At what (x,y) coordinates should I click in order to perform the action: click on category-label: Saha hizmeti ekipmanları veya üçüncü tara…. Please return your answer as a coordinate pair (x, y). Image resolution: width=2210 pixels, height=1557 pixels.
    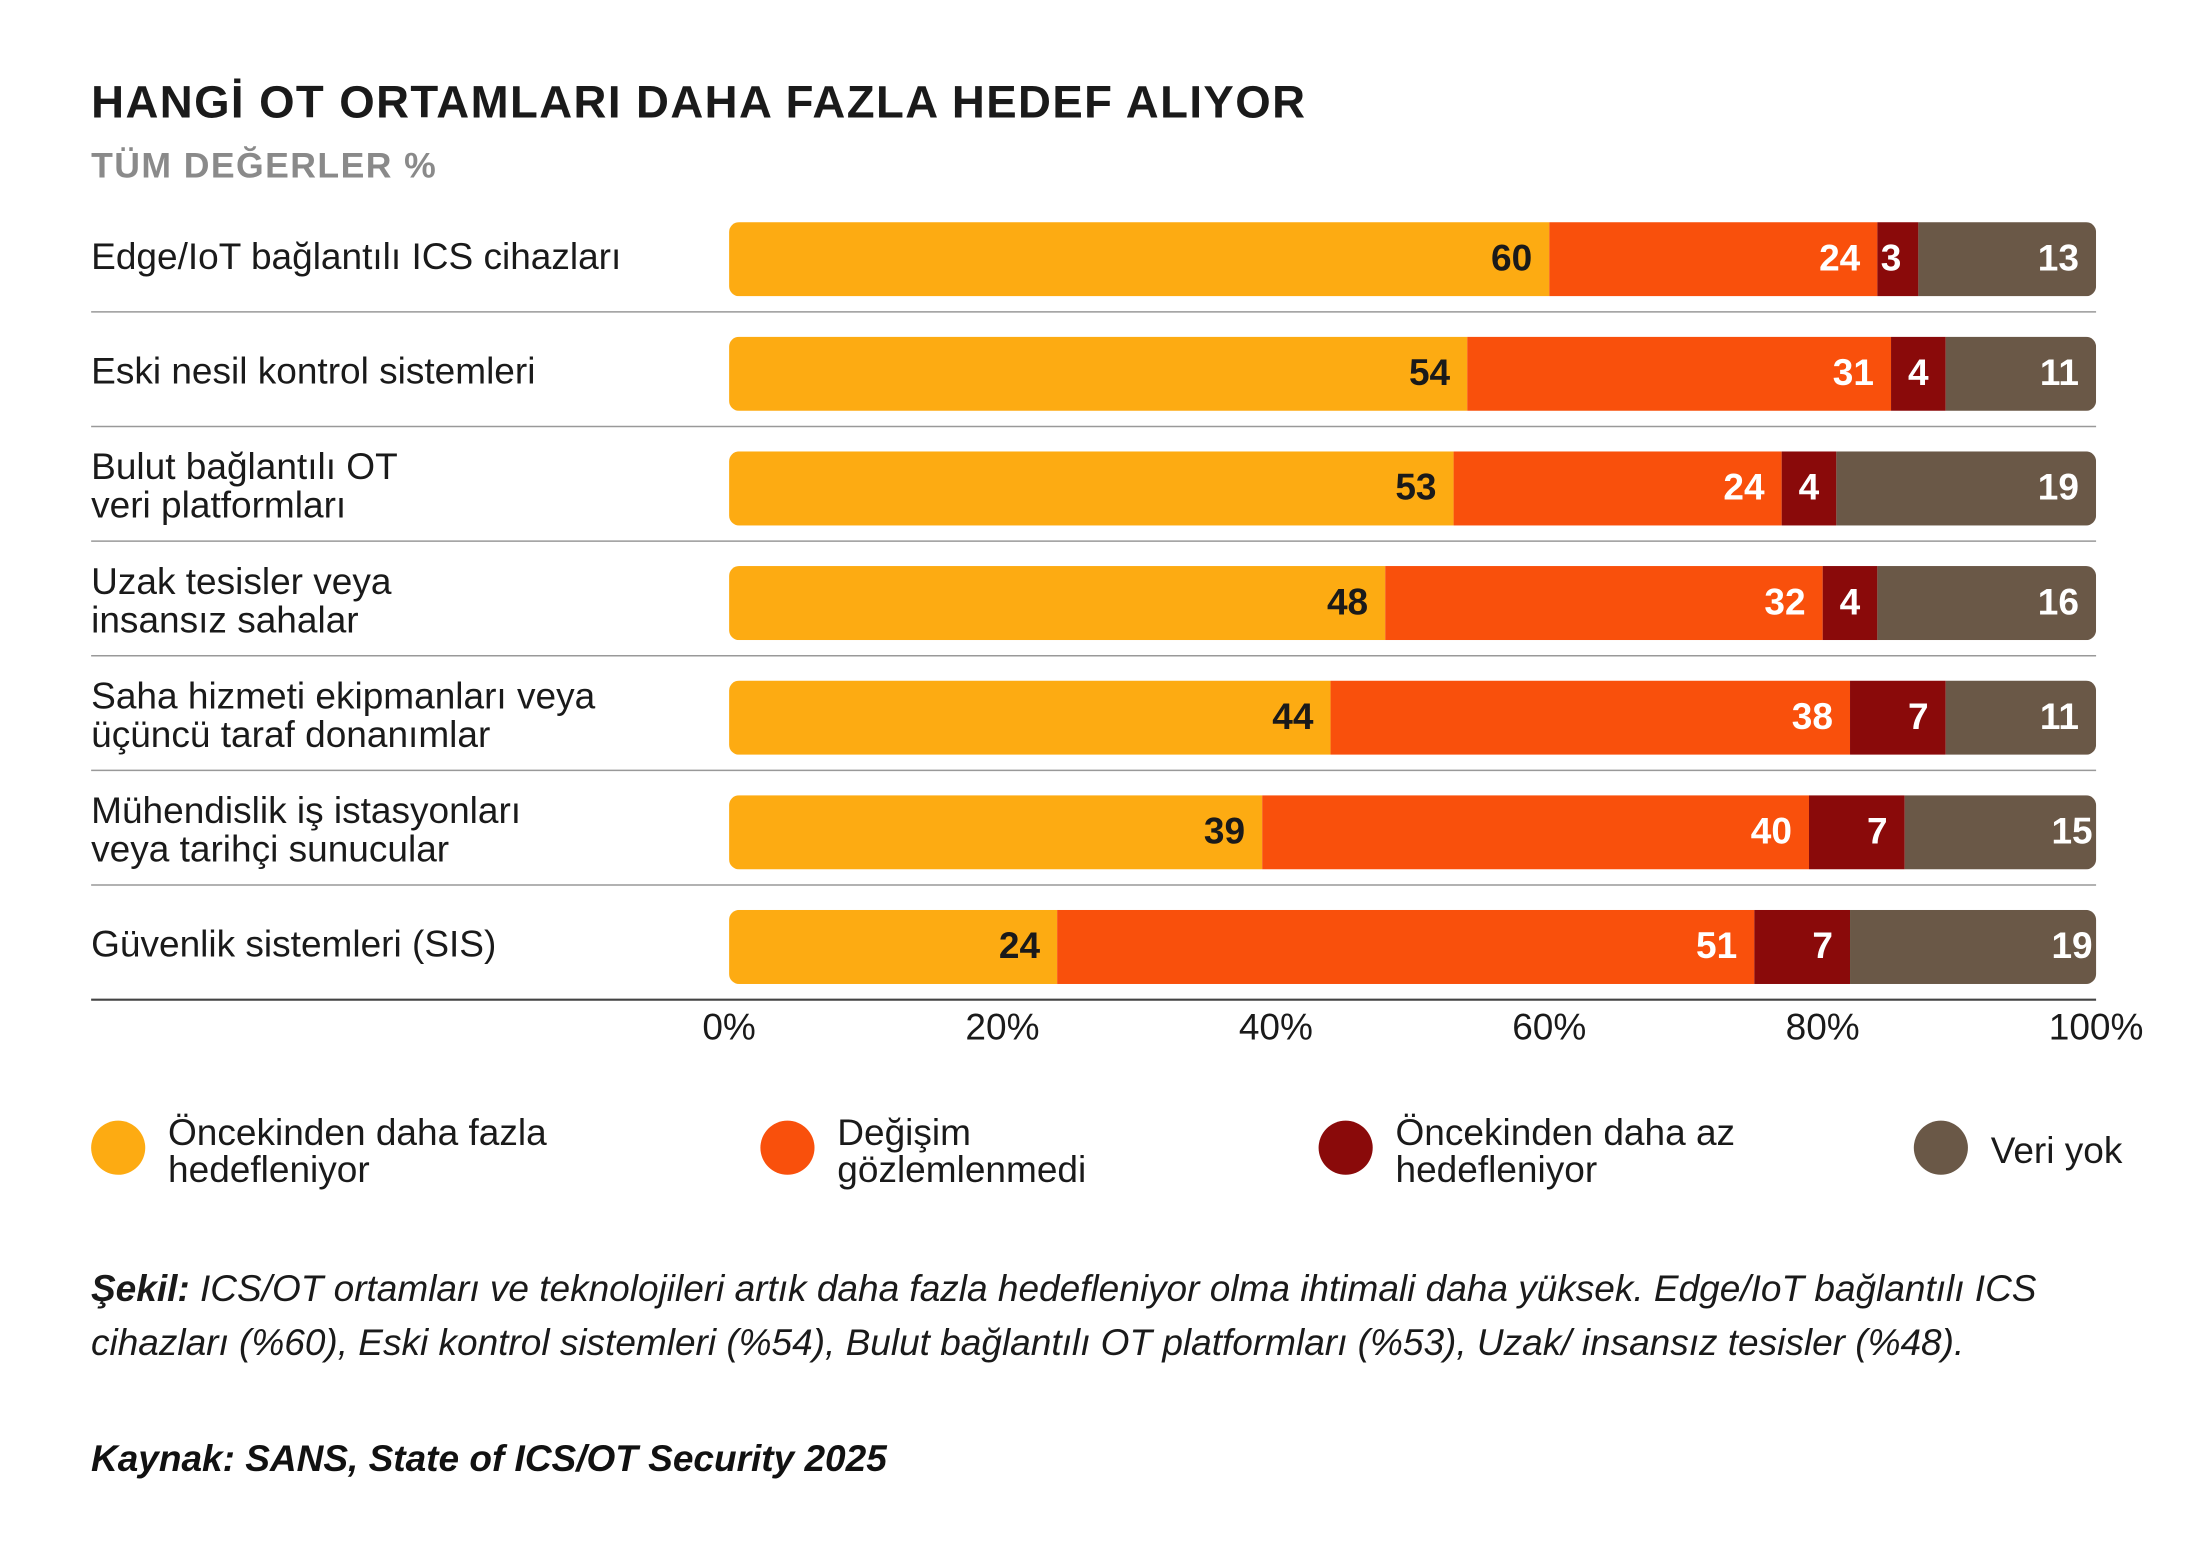
    Looking at the image, I should click on (343, 714).